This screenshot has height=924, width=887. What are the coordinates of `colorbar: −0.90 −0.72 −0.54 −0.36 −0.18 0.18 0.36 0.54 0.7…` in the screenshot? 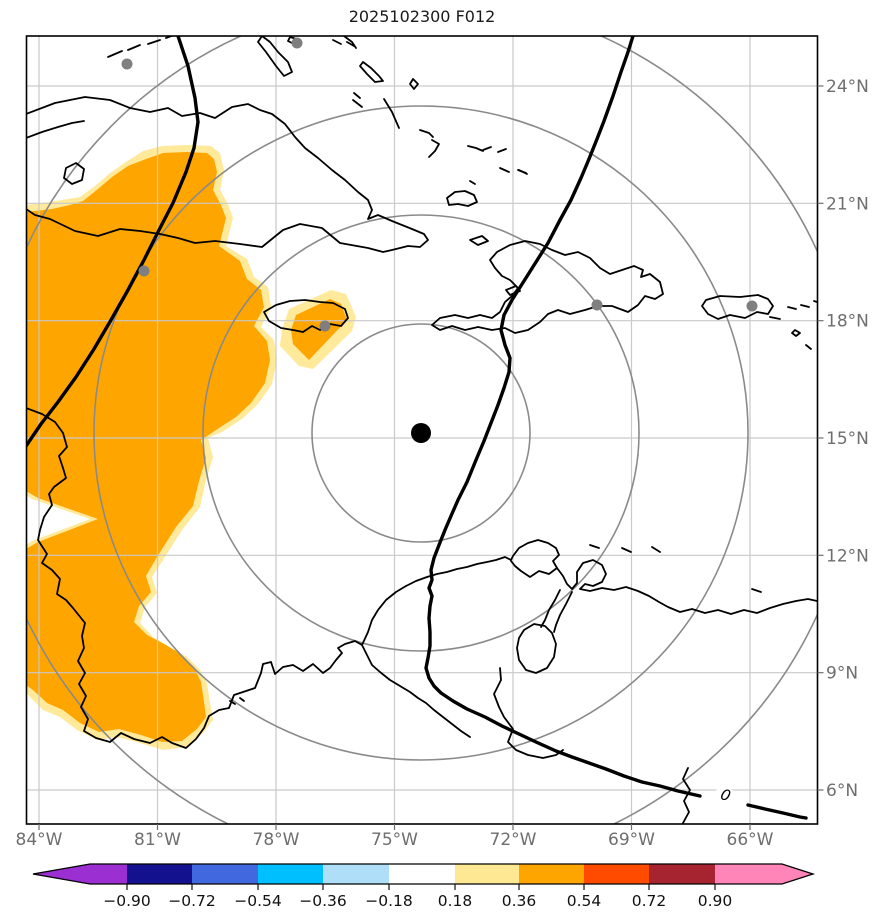 It's located at (424, 886).